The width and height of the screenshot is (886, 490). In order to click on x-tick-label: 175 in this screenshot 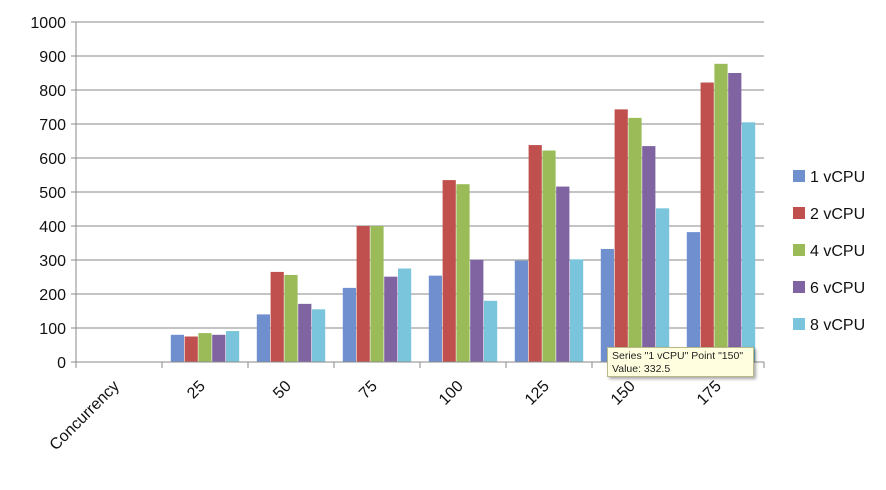, I will do `click(709, 393)`.